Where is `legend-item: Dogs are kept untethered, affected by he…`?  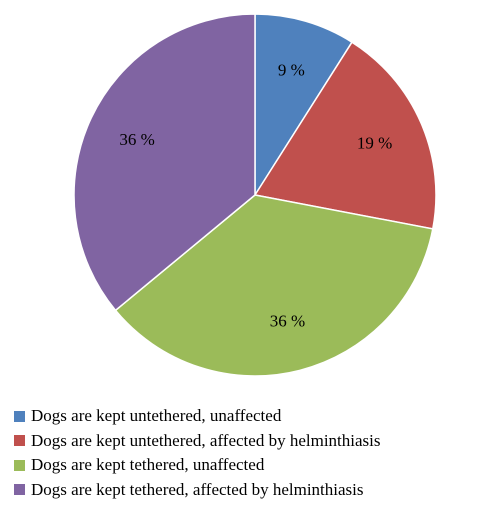
legend-item: Dogs are kept untethered, affected by he… is located at coordinates (197, 441).